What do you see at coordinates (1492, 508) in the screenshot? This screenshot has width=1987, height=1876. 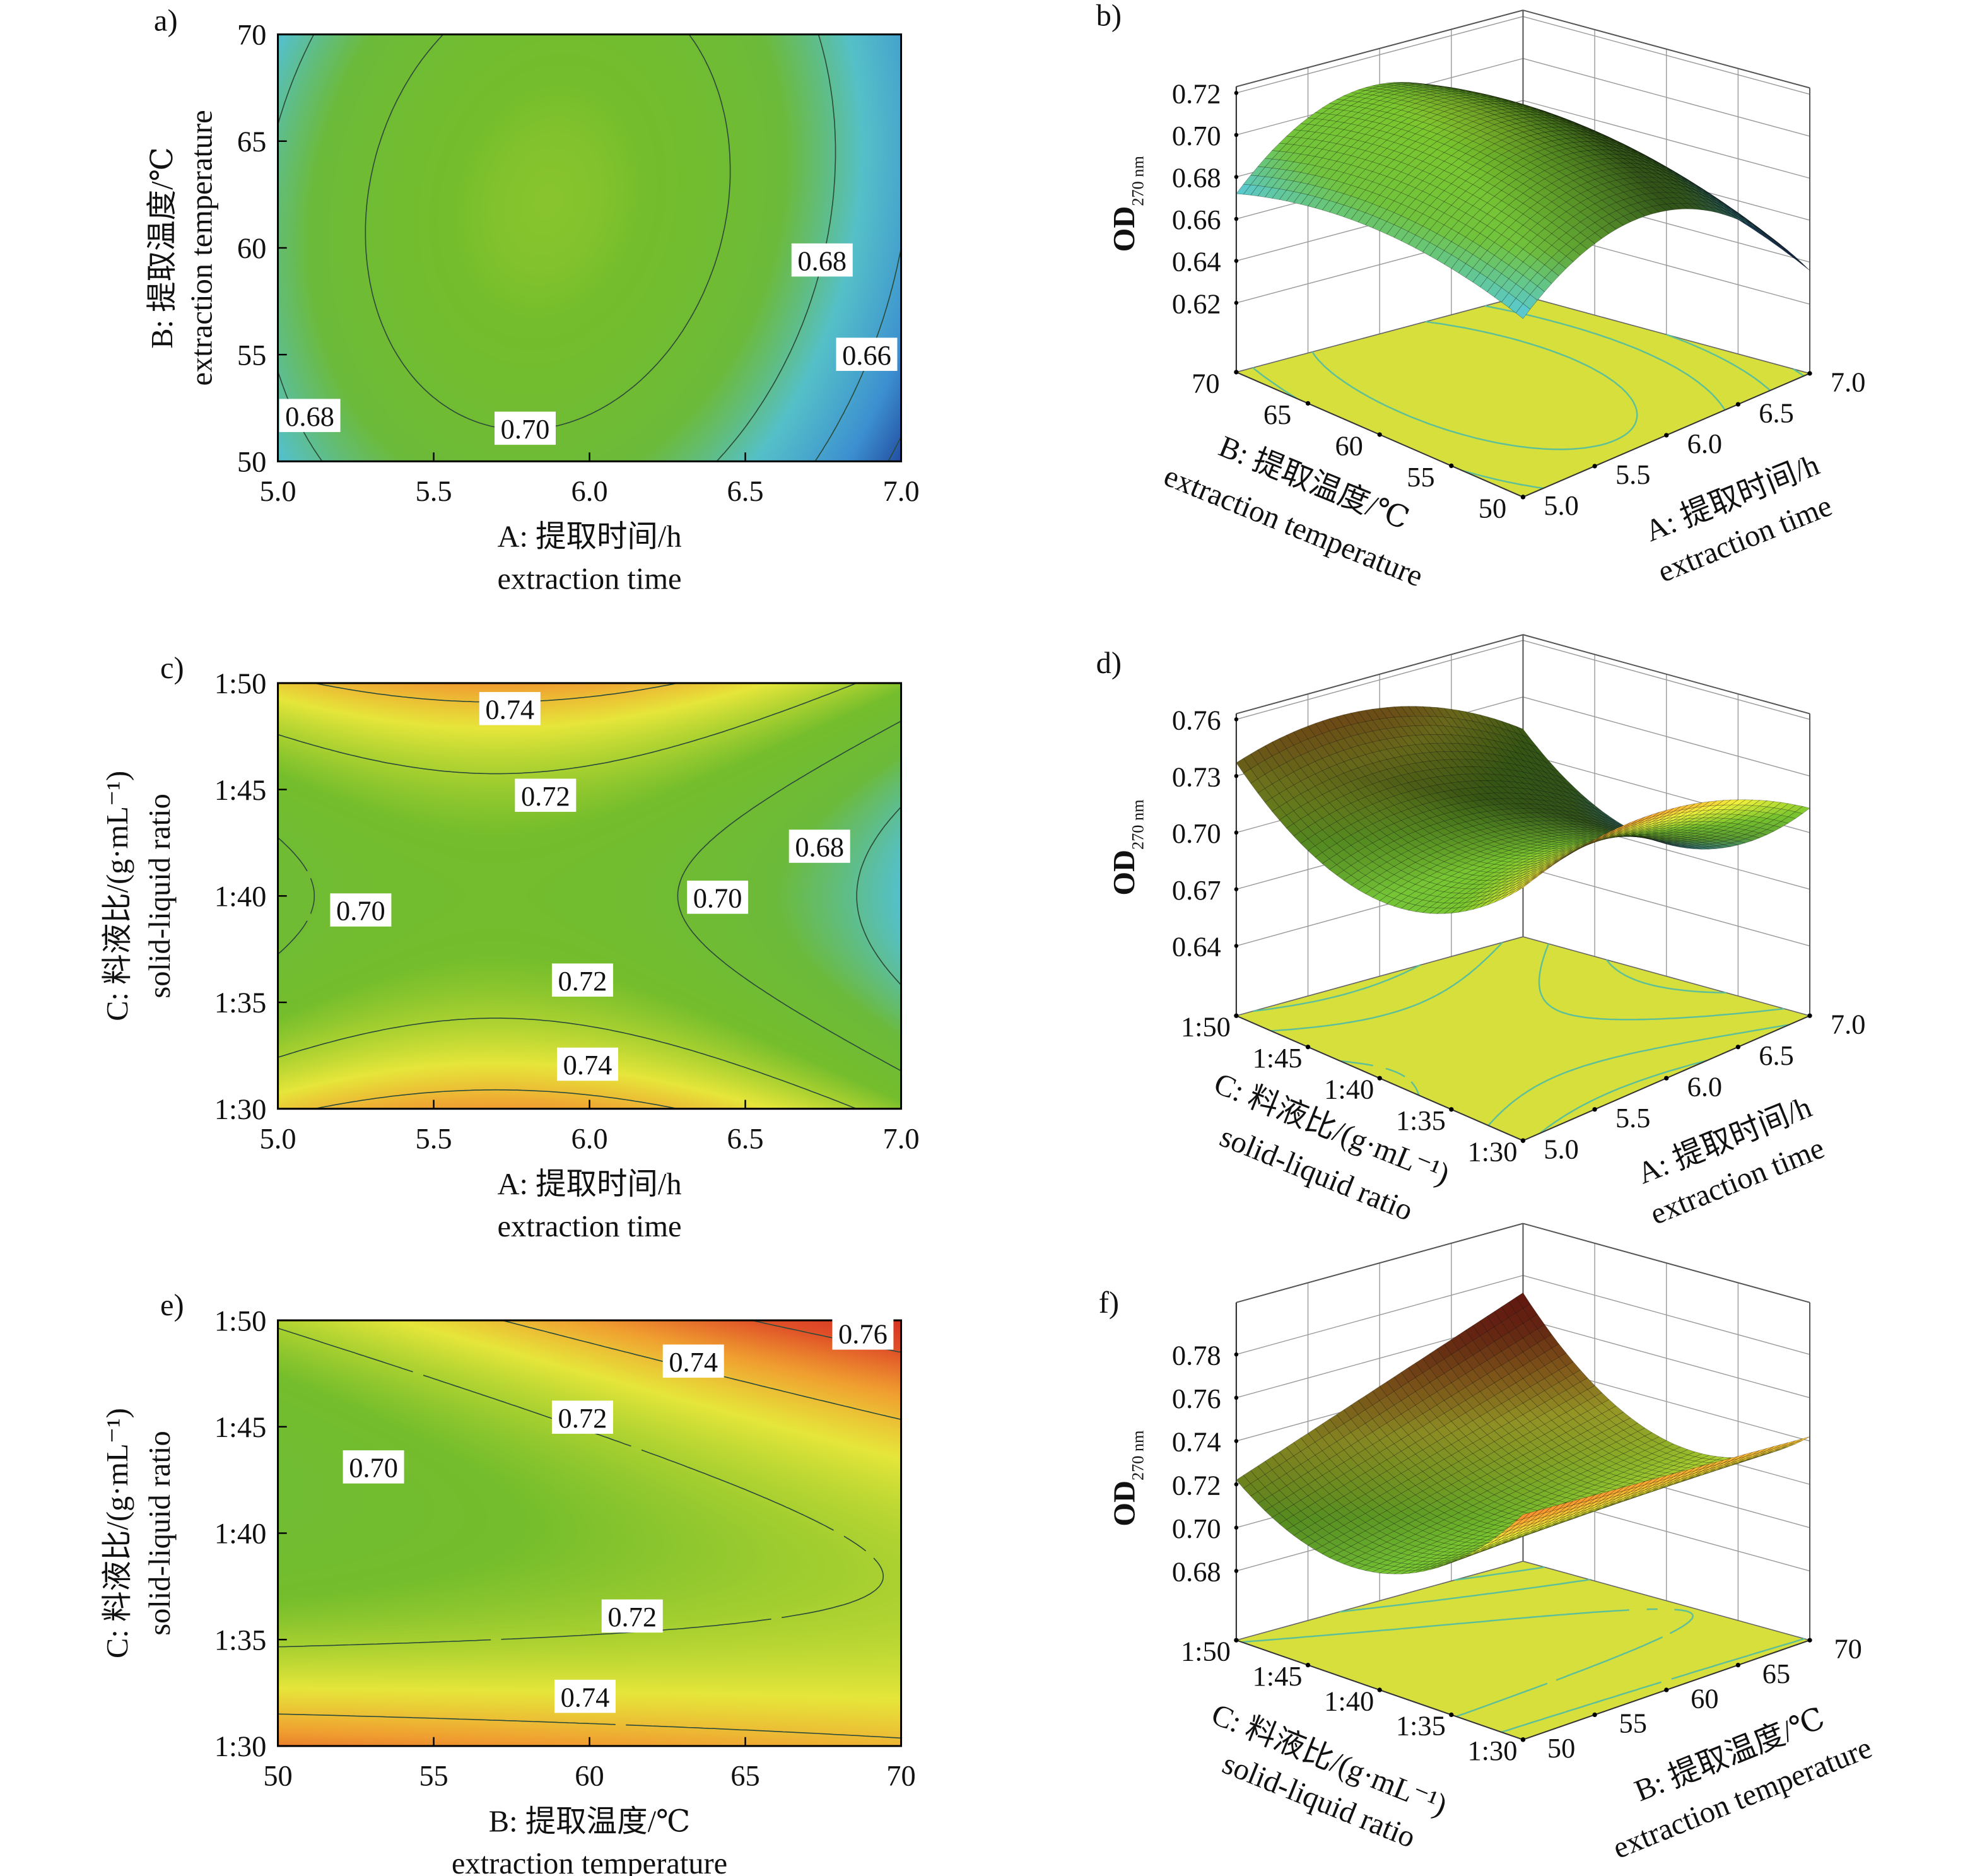 I see `y-tick-label: 50` at bounding box center [1492, 508].